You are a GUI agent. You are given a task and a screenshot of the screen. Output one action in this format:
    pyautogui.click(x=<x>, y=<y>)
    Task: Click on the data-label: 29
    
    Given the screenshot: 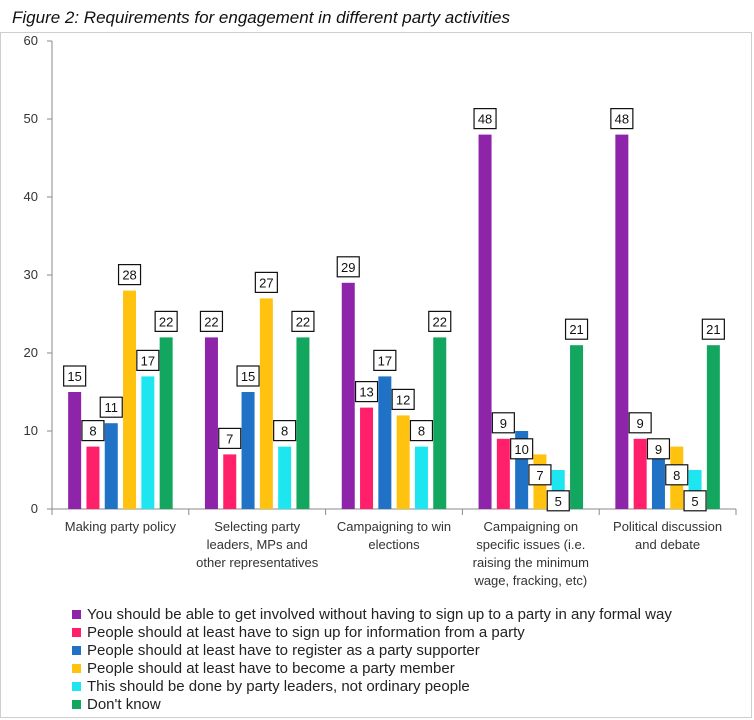 What is the action you would take?
    pyautogui.click(x=348, y=267)
    